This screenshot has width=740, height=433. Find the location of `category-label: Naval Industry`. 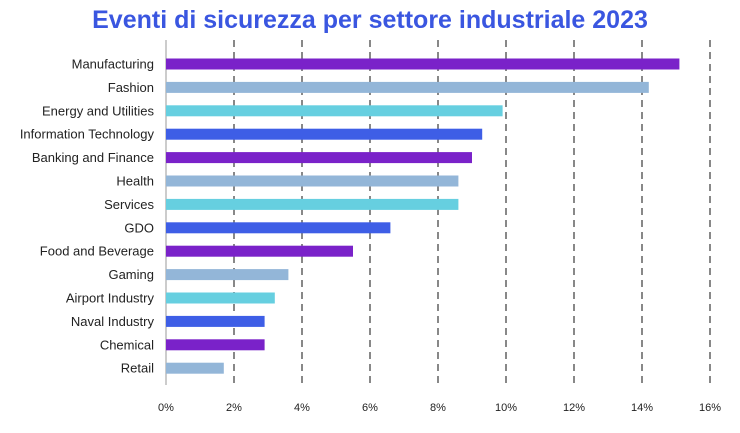

category-label: Naval Industry is located at coordinates (113, 321).